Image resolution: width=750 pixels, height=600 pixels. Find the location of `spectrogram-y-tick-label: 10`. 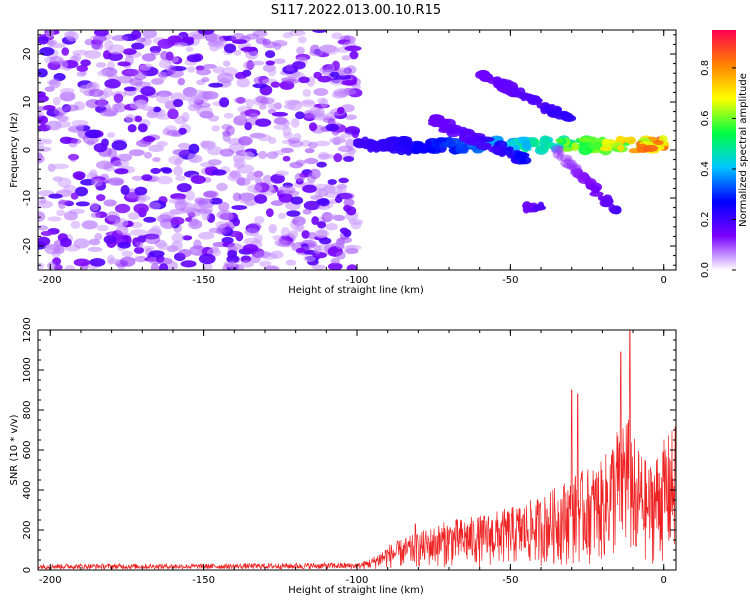

spectrogram-y-tick-label: 10 is located at coordinates (27, 102).